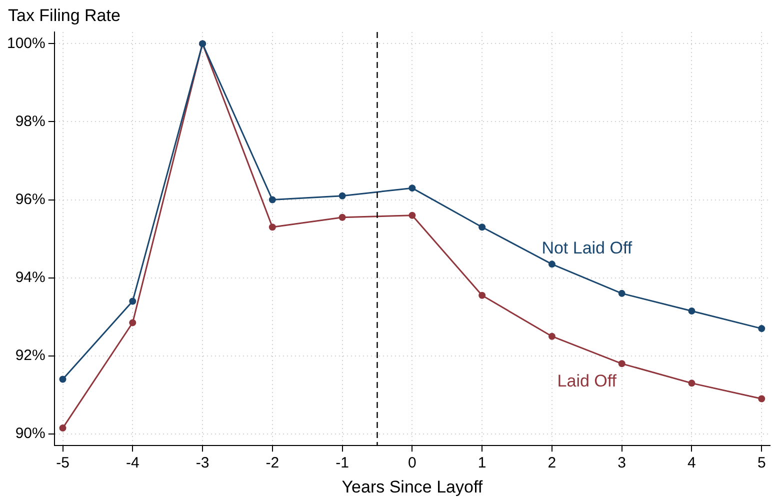 The image size is (776, 504). I want to click on x-tick-label: 0, so click(412, 463).